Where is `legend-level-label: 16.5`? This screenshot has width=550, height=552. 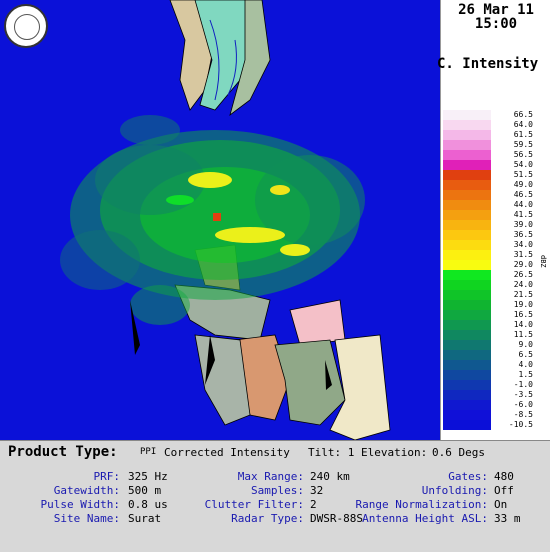 legend-level-label: 16.5 is located at coordinates (523, 314).